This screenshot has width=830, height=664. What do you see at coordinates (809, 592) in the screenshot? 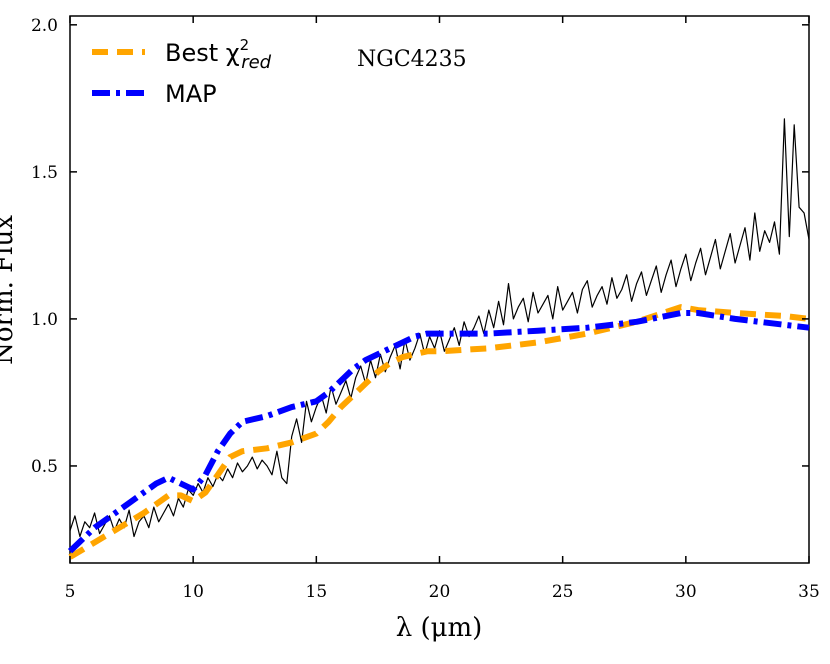
I see `x-tick-label: 35` at bounding box center [809, 592].